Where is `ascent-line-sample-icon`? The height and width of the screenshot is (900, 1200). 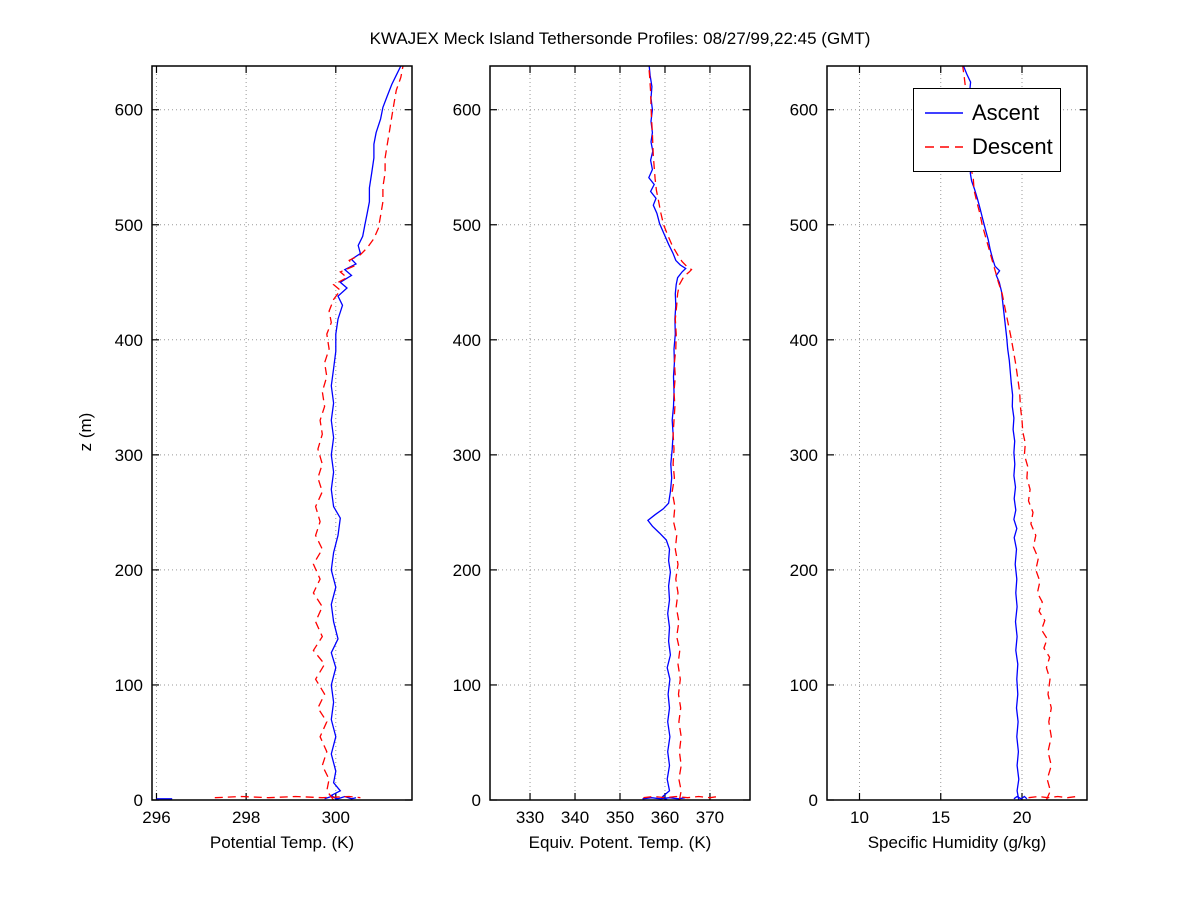
ascent-line-sample-icon is located at coordinates (944, 113).